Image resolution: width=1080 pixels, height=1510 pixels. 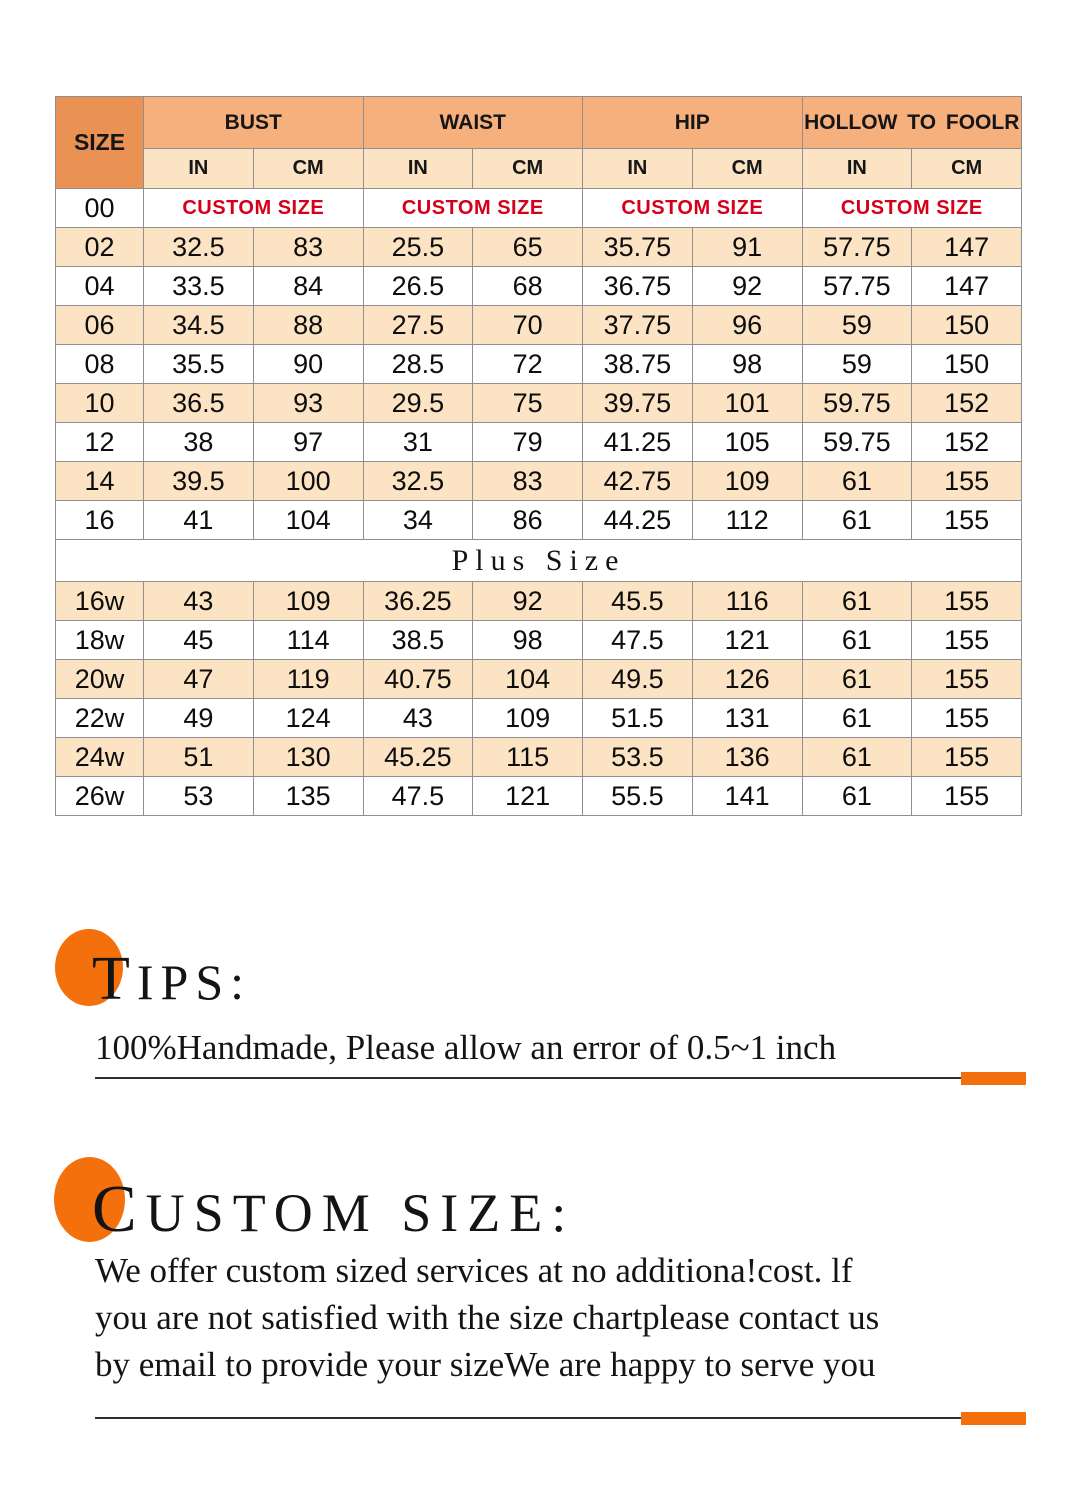 What do you see at coordinates (418, 442) in the screenshot?
I see `value-cell: 31` at bounding box center [418, 442].